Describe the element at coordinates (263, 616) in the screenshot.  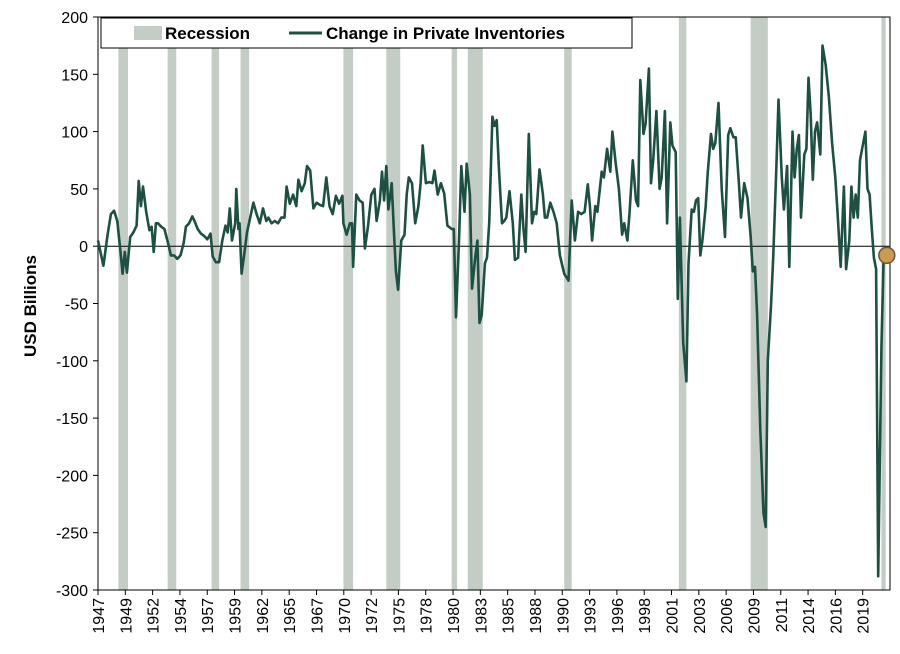
I see `x-tick-label: 1962` at that location.